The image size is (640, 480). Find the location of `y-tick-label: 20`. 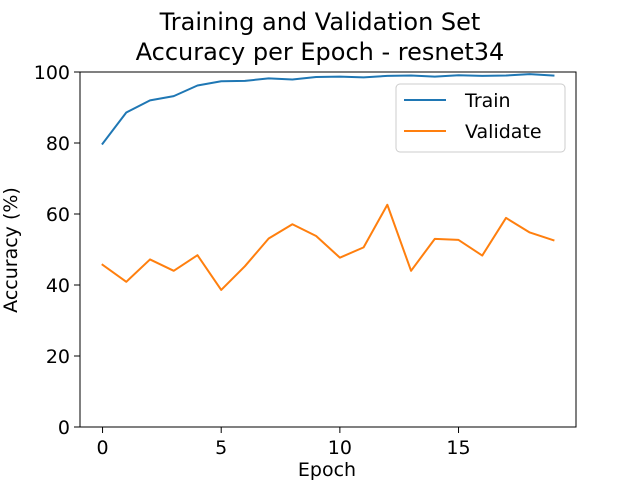

y-tick-label: 20 is located at coordinates (58, 357).